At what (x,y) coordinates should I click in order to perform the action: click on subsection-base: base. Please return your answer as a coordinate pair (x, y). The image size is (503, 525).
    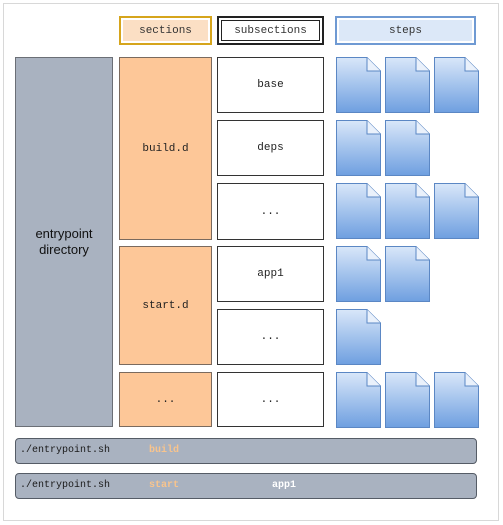
    Looking at the image, I should click on (270, 85).